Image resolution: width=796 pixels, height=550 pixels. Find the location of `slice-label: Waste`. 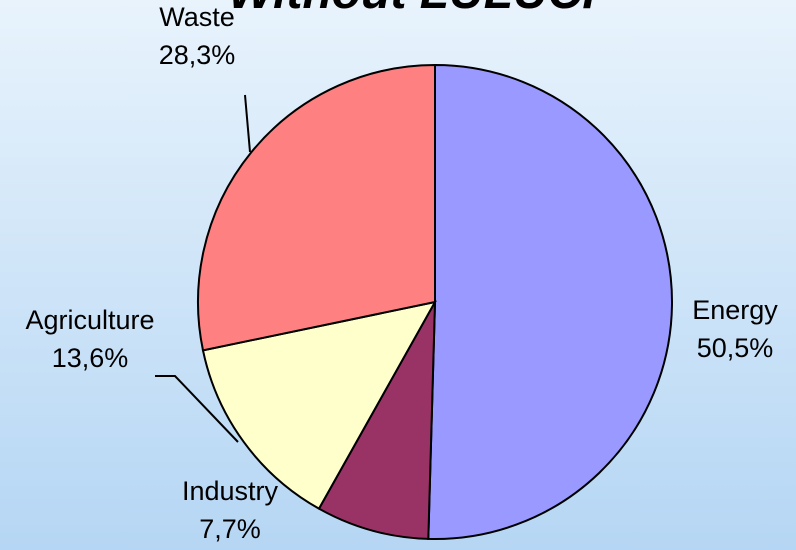

slice-label: Waste is located at coordinates (197, 17).